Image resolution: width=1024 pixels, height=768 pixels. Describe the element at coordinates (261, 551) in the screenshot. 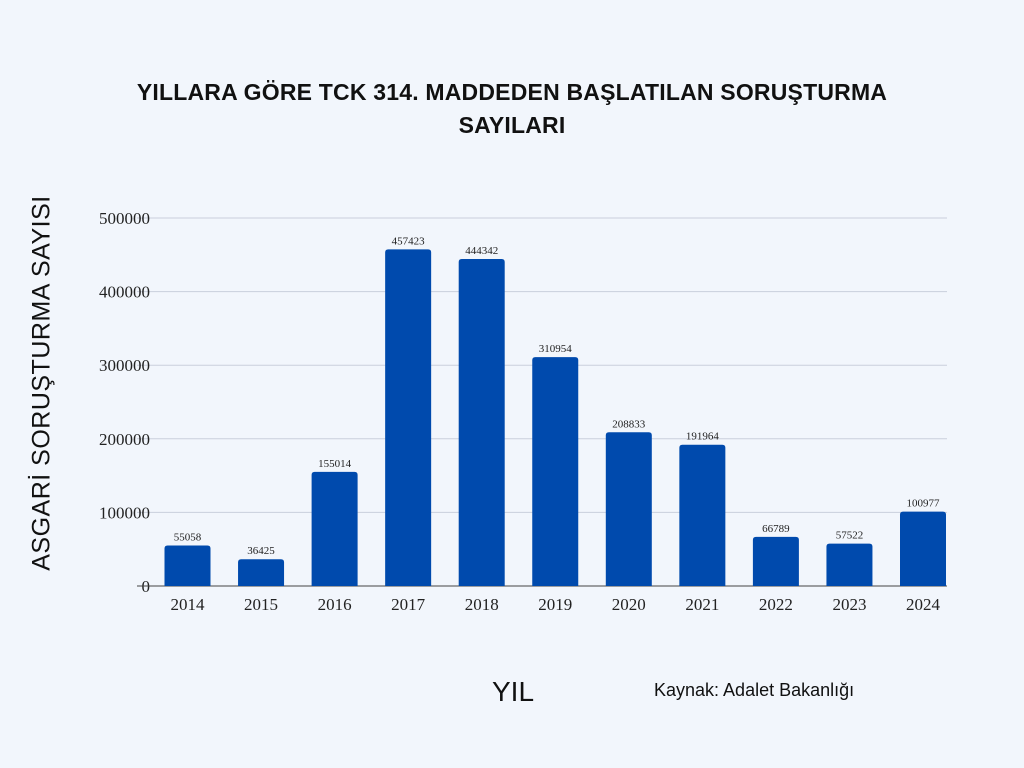

I see `data-label-2015: 36425` at that location.